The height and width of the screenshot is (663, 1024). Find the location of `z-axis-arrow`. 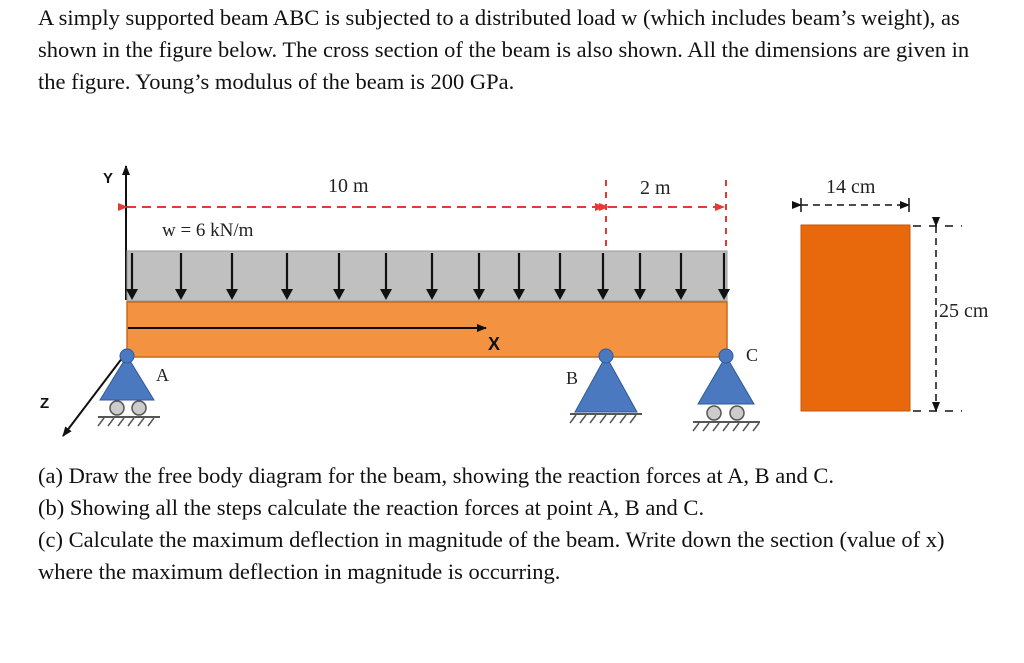

z-axis-arrow is located at coordinates (94, 394).